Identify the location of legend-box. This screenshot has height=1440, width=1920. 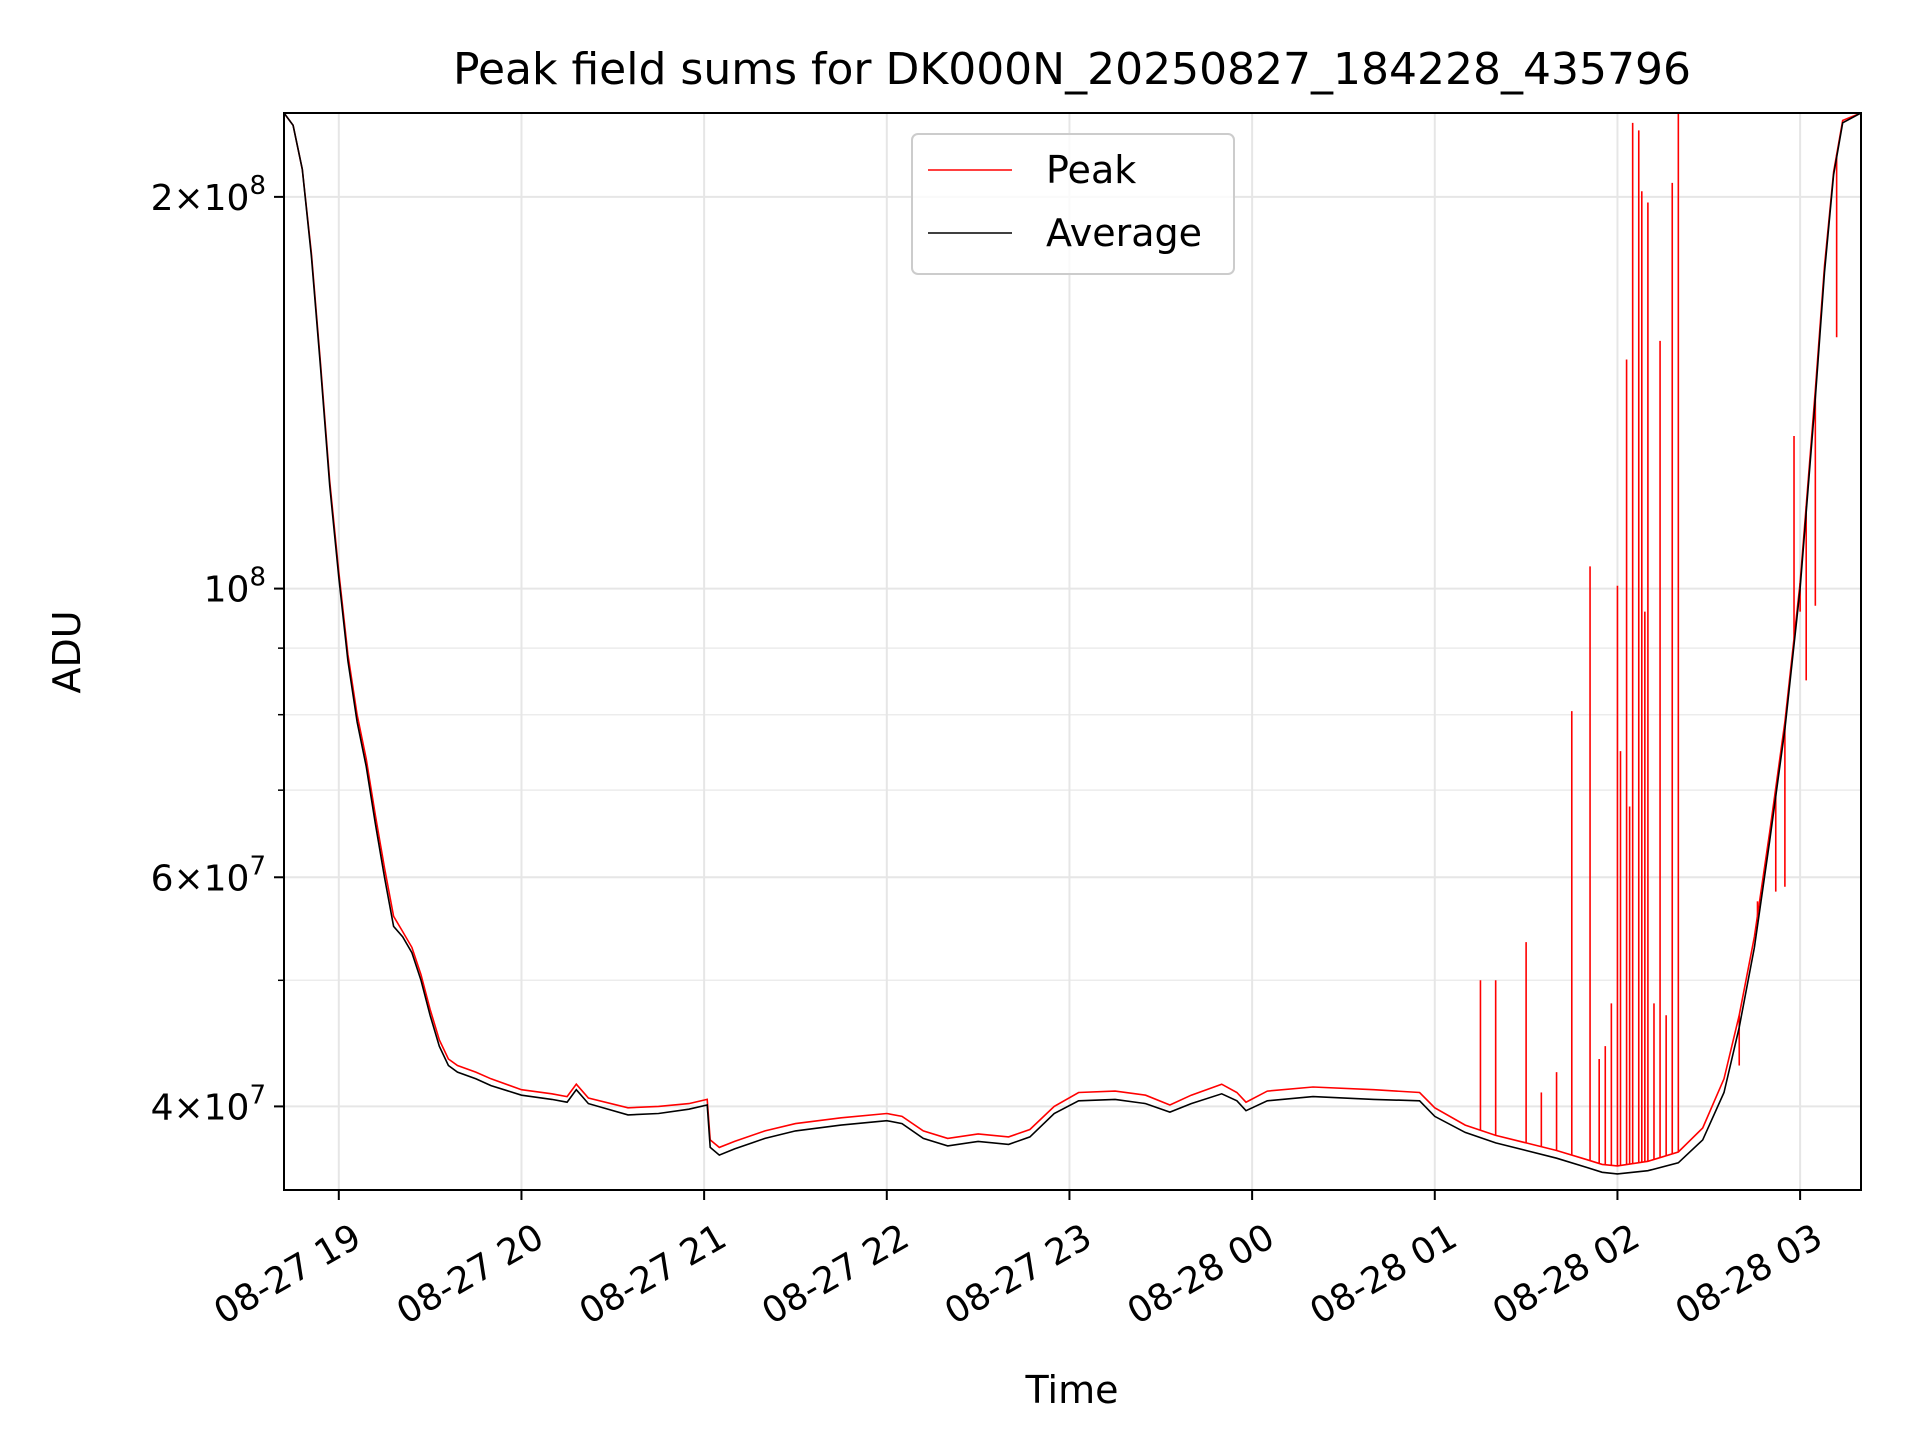
(1073, 204).